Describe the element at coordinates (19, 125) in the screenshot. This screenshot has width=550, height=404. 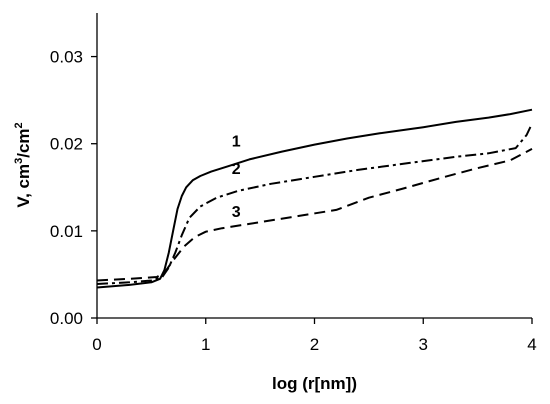
I see `y-axis-title-sup2: 2` at that location.